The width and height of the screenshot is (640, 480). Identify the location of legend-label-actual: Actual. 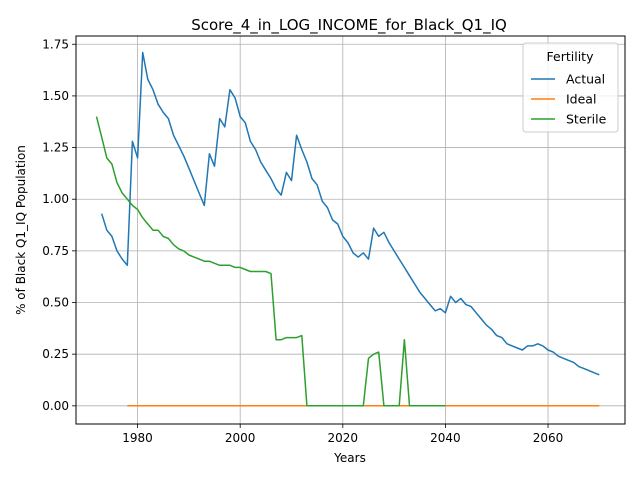
(585, 79).